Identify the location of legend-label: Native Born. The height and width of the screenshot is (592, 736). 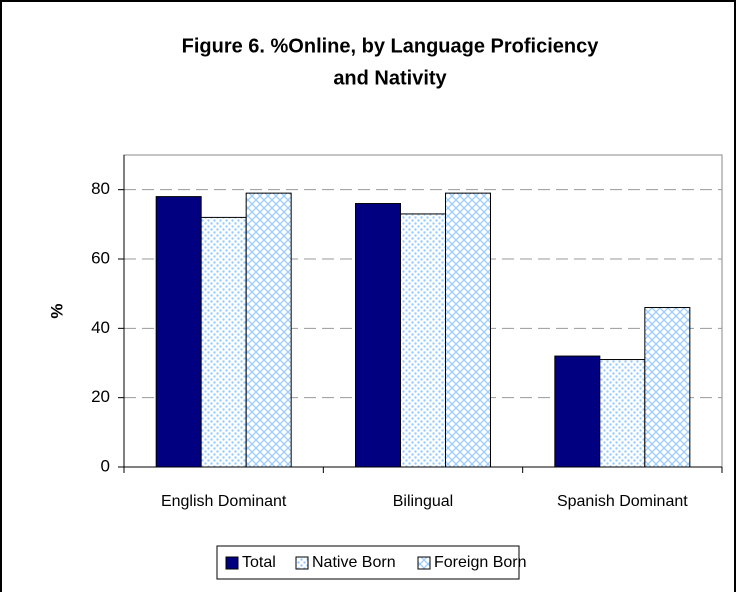
(354, 562).